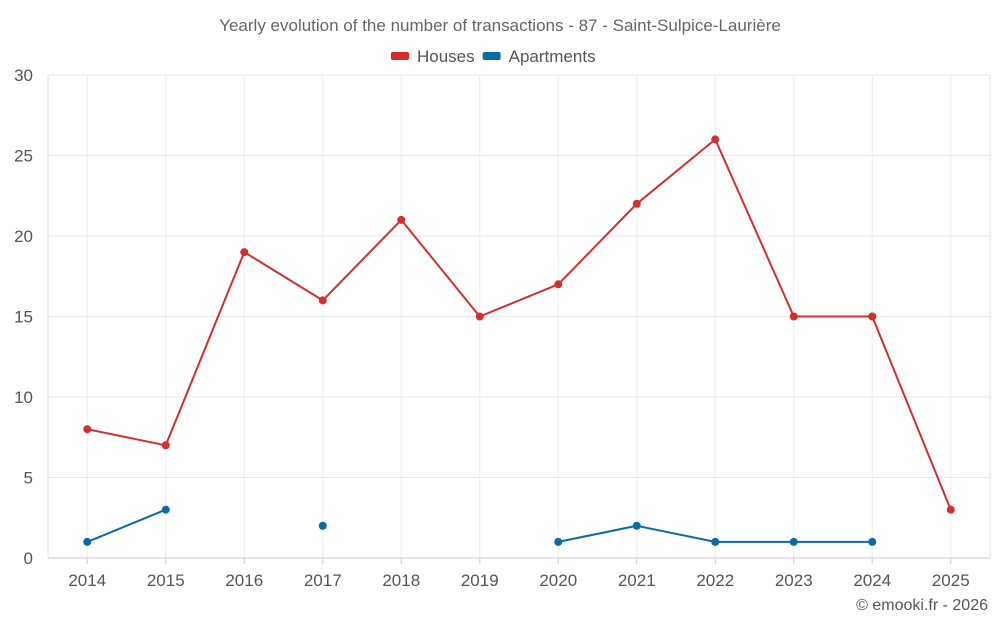 This screenshot has width=1000, height=630. What do you see at coordinates (322, 300) in the screenshot?
I see `data-point-houses-2017` at bounding box center [322, 300].